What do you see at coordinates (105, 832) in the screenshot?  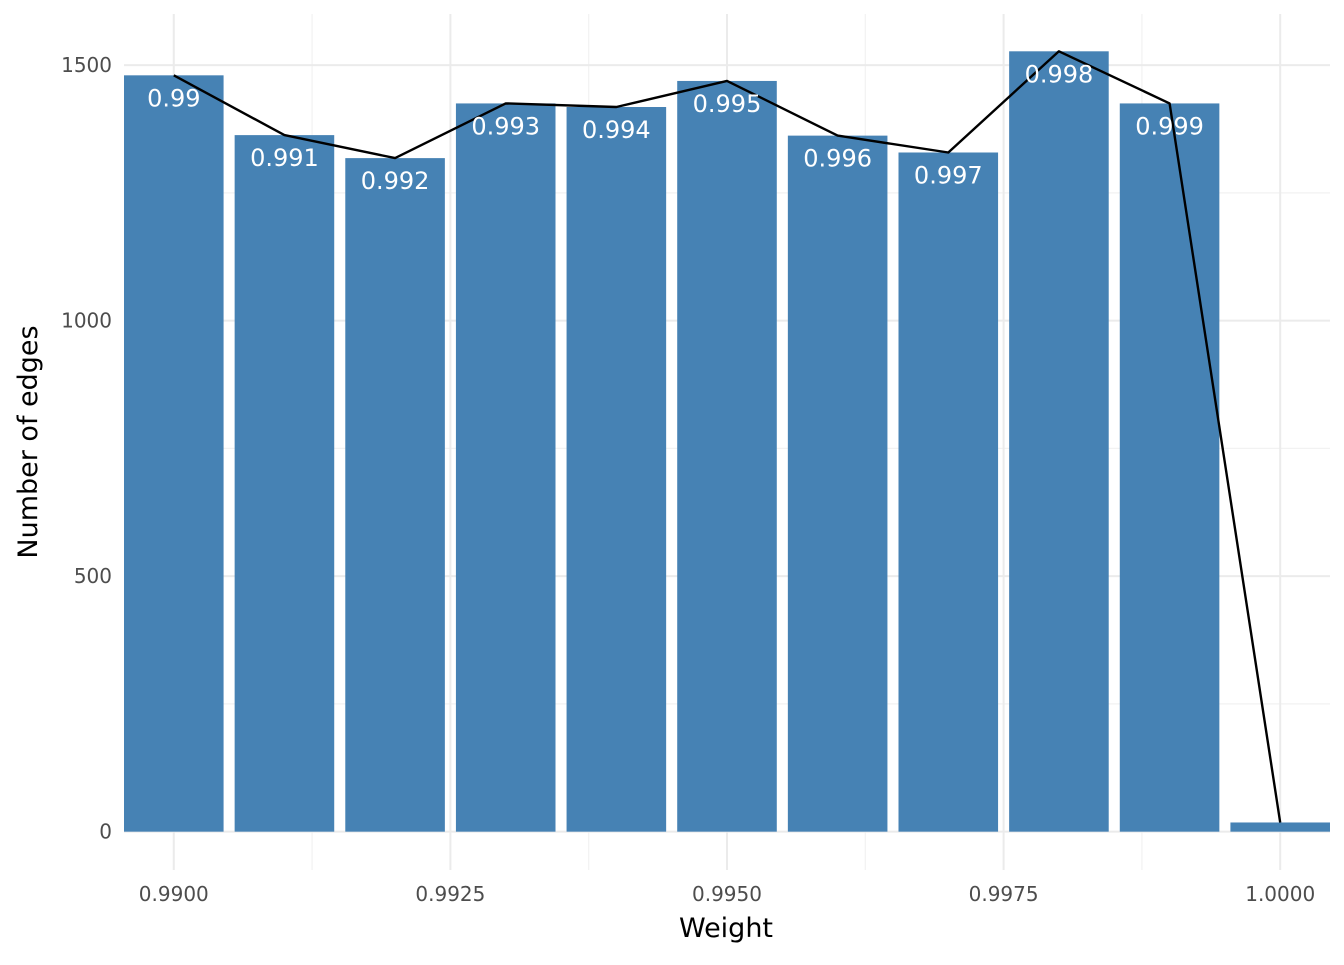 I see `y-tick-label: 0` at bounding box center [105, 832].